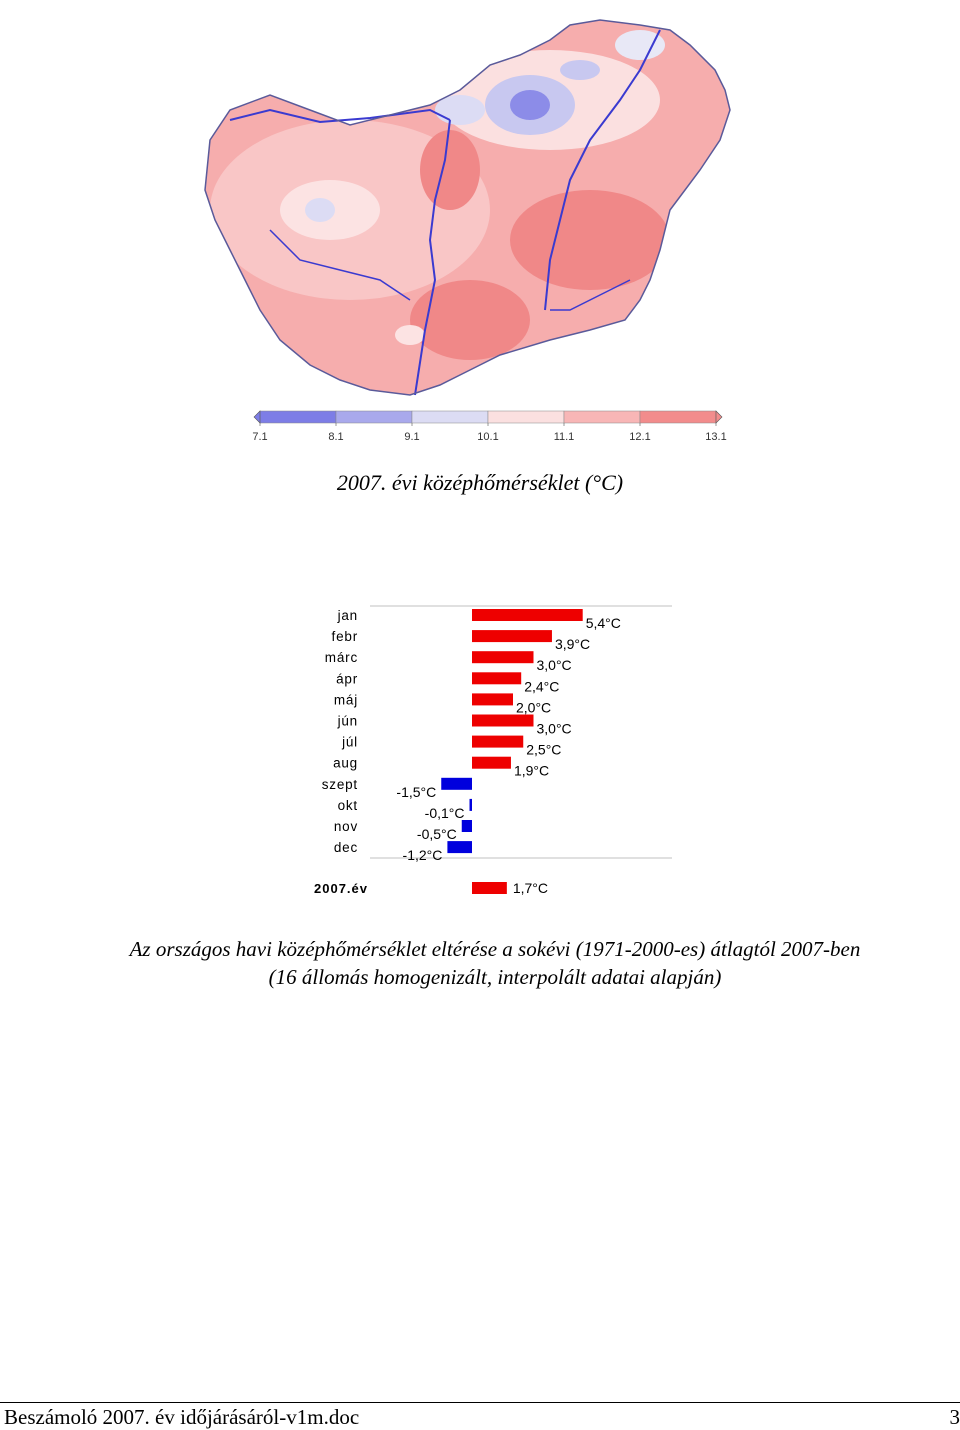 This screenshot has height=1430, width=960. What do you see at coordinates (955, 1417) in the screenshot?
I see `footer-page-number: 3` at bounding box center [955, 1417].